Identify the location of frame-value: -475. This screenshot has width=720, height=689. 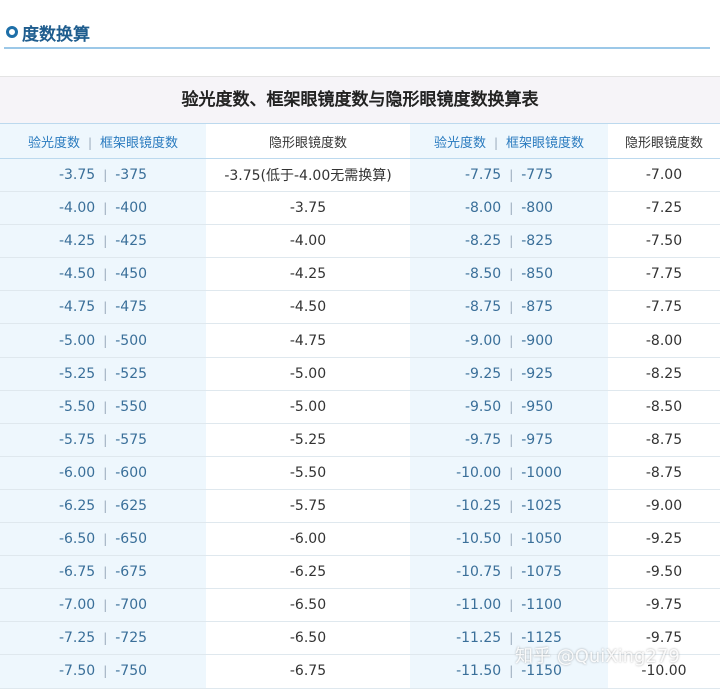
(131, 307).